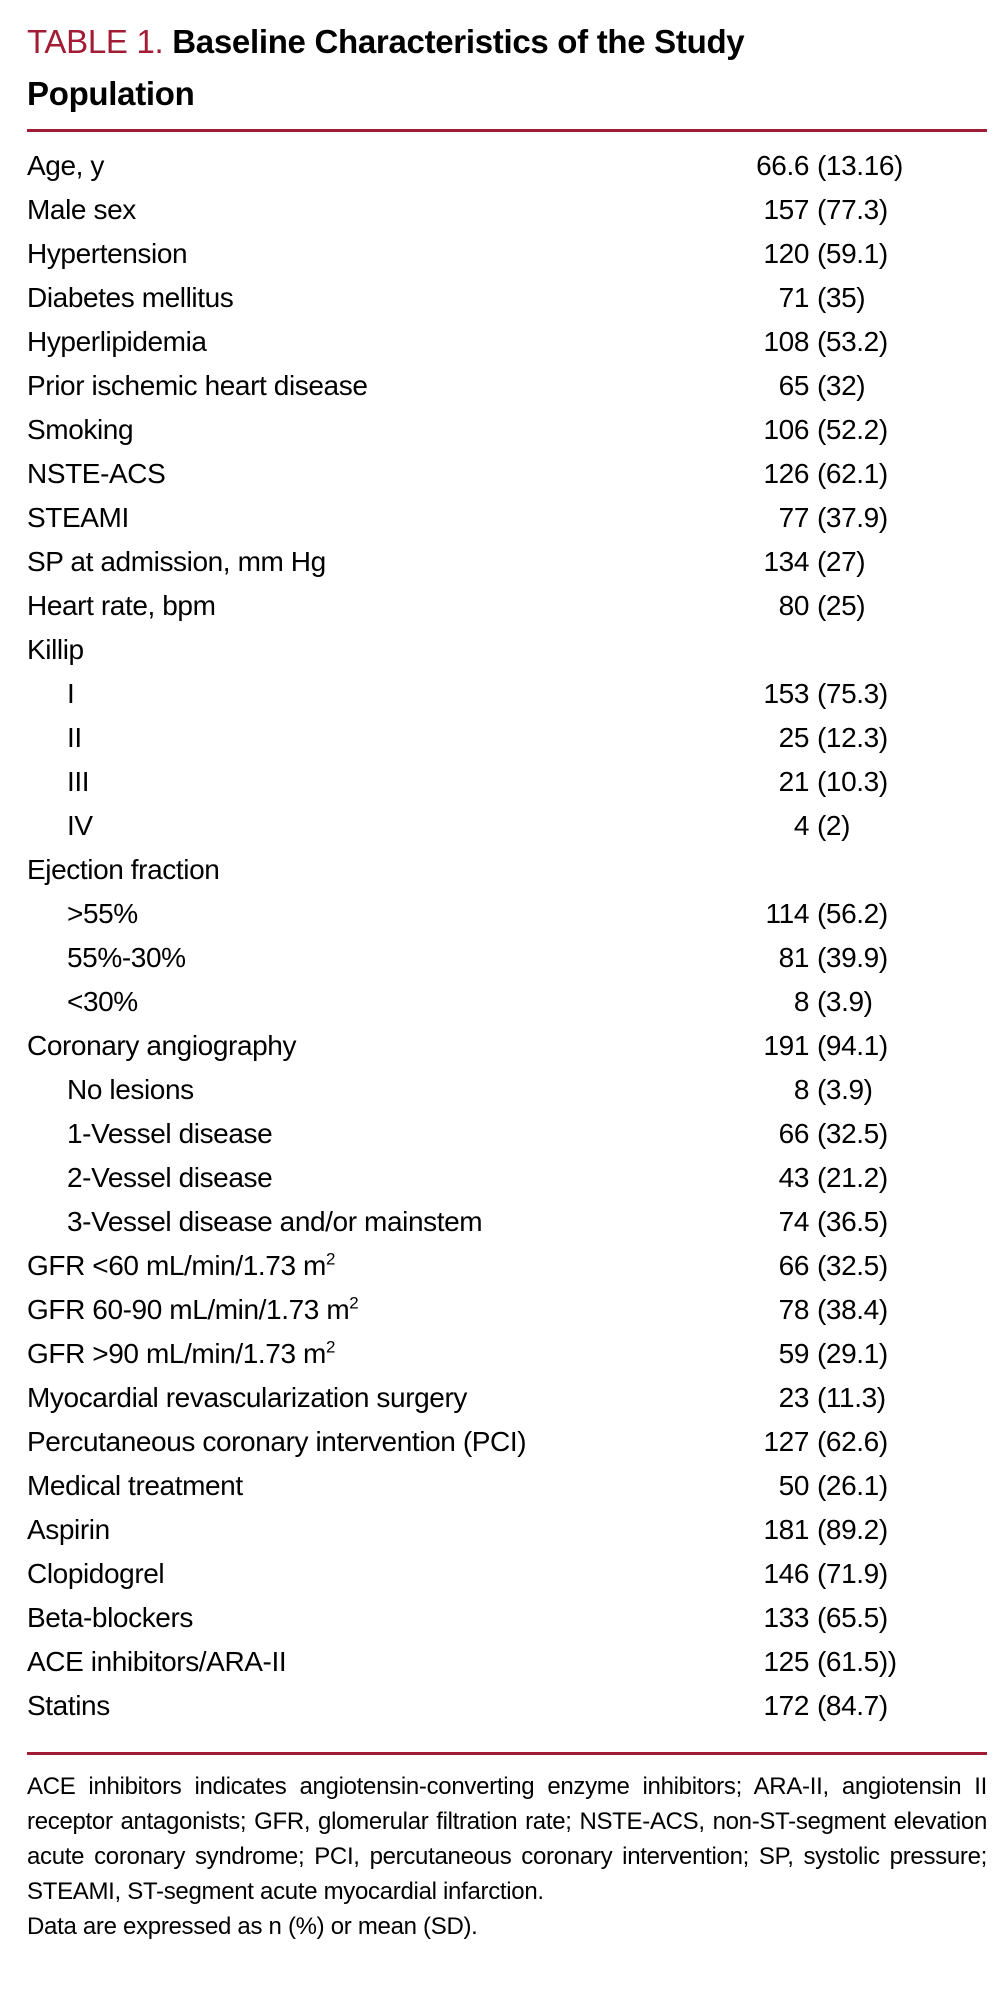  What do you see at coordinates (786, 561) in the screenshot?
I see `value-count: 134` at bounding box center [786, 561].